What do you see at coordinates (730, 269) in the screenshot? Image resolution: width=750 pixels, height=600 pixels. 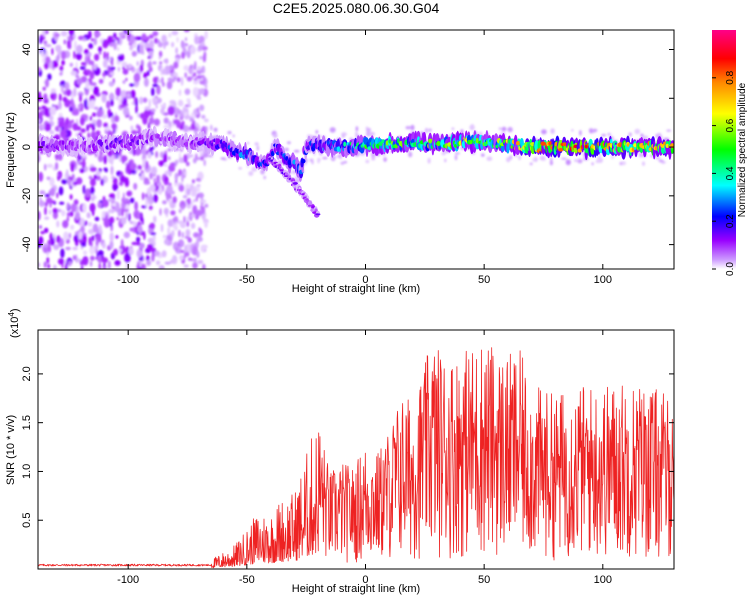 I see `colorbar-tick-label: 0.0` at bounding box center [730, 269].